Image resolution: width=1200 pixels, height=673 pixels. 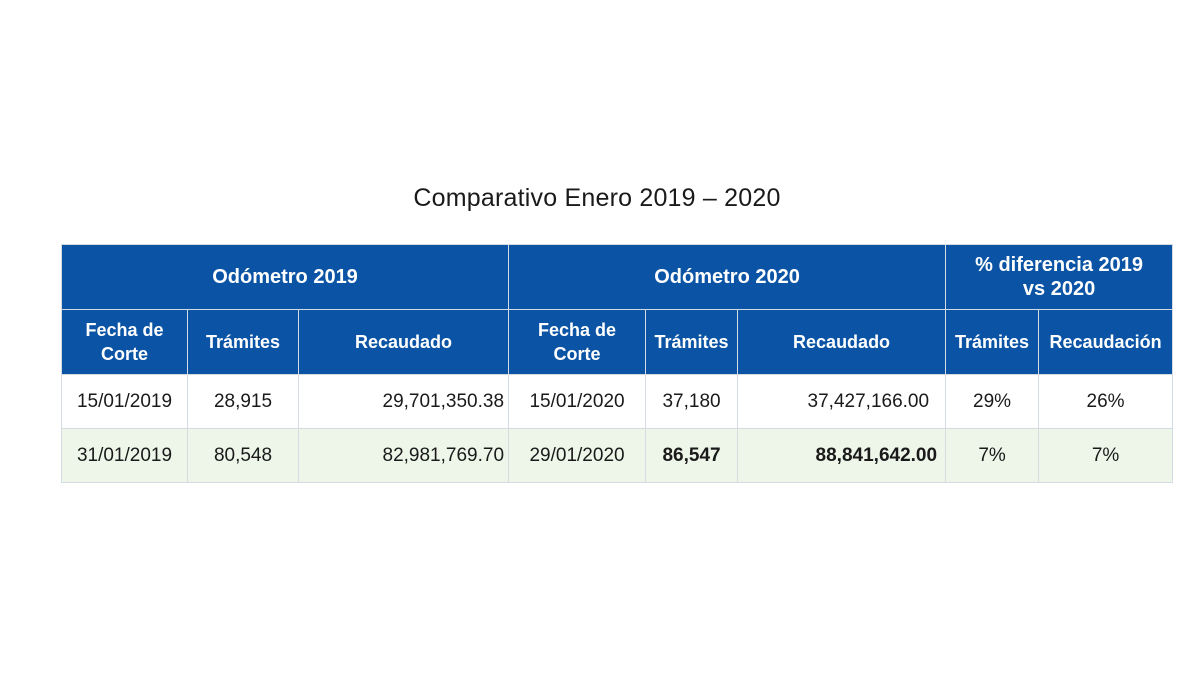 I want to click on diferencia-label: % diferencia 2019 vs 2020, so click(x=1059, y=277).